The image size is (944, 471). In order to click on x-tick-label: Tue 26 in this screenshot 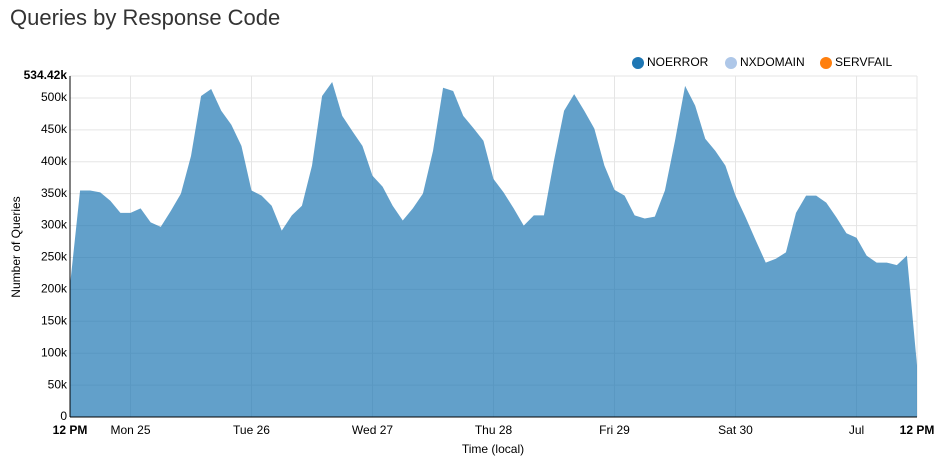, I will do `click(251, 430)`.